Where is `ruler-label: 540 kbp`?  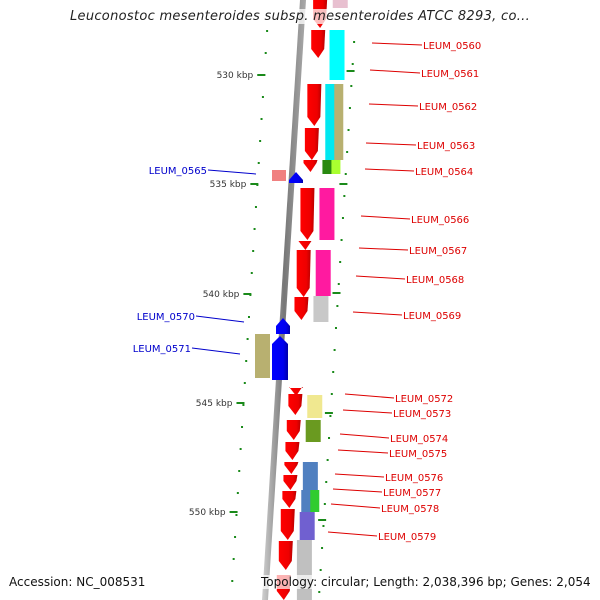
ruler-label: 540 kbp is located at coordinates (221, 295).